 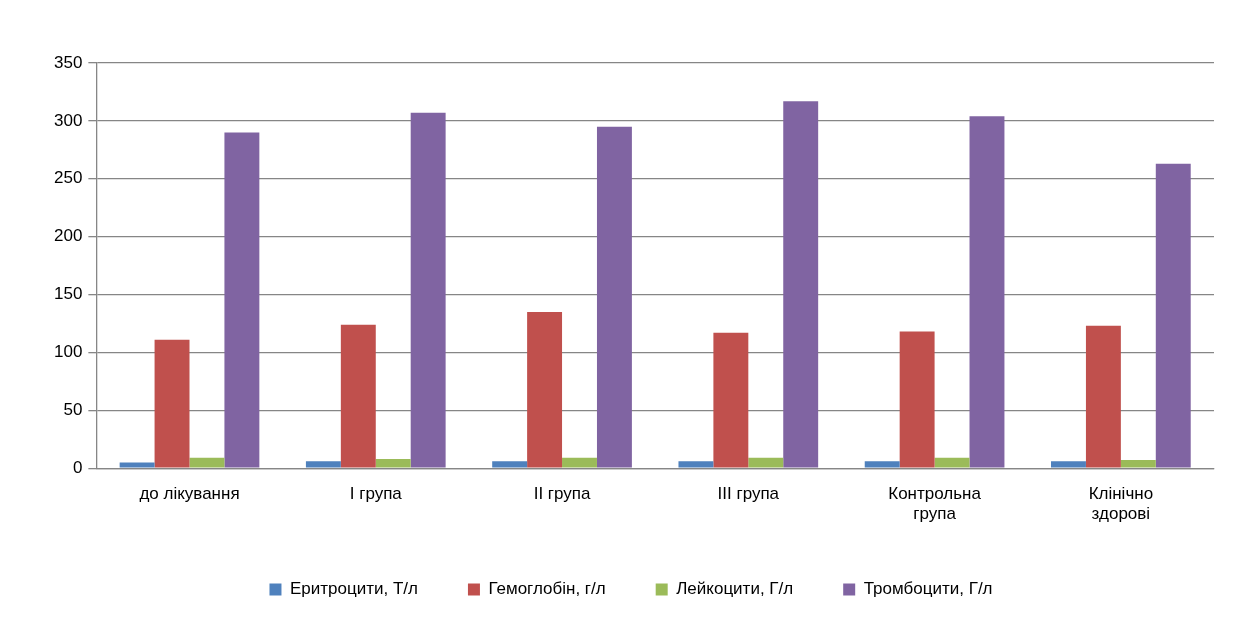 I want to click on y-tick-label: 200, so click(x=68, y=236).